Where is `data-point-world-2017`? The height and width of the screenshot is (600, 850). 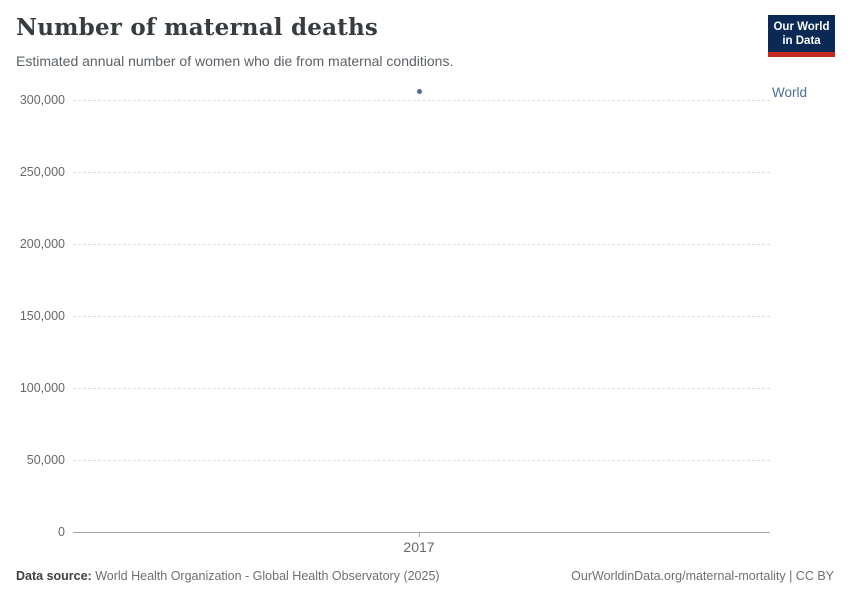 data-point-world-2017 is located at coordinates (419, 91).